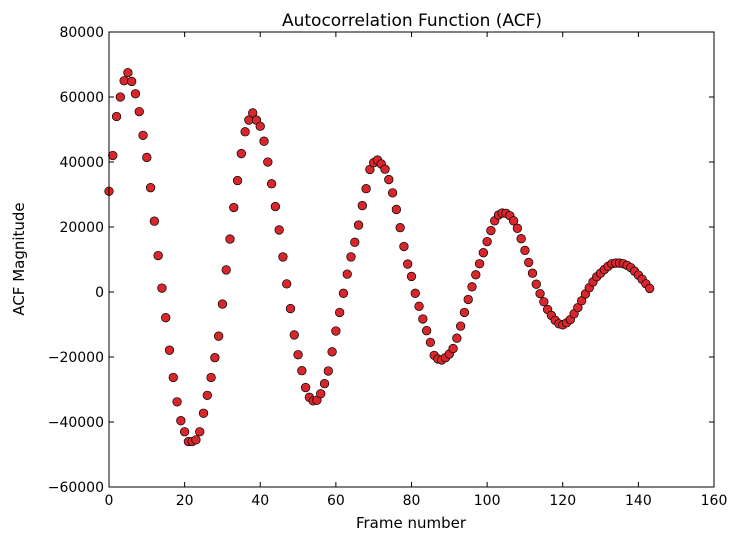  Describe the element at coordinates (487, 501) in the screenshot. I see `x-tick-label: 100` at that location.